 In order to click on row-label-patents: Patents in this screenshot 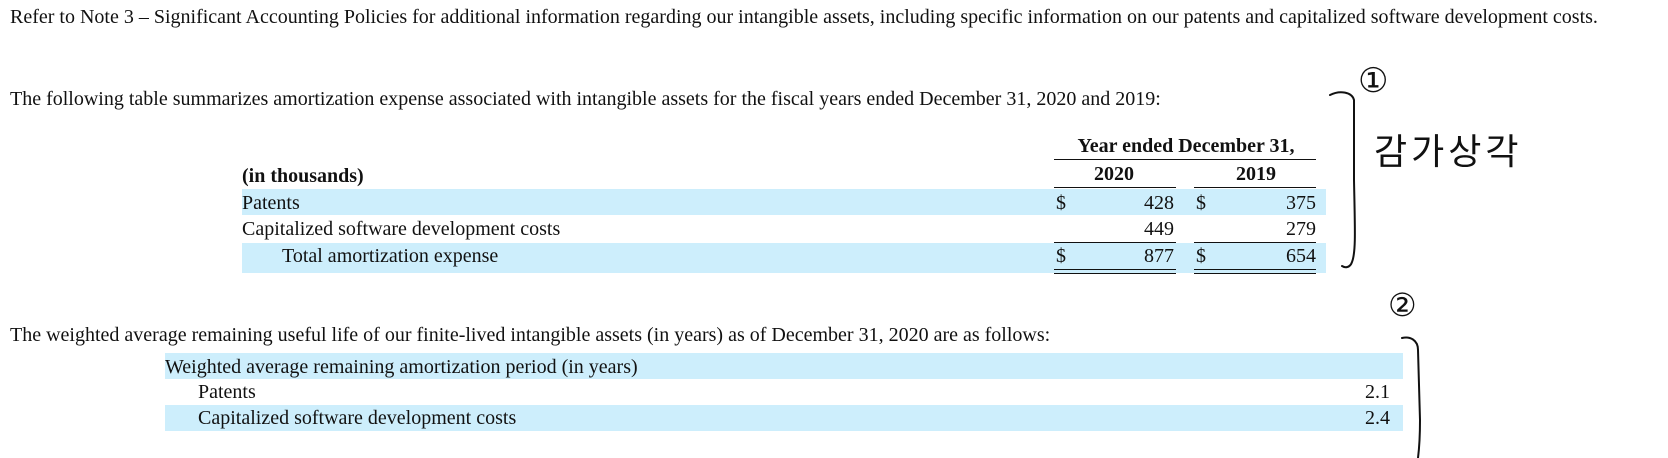, I will do `click(271, 203)`.